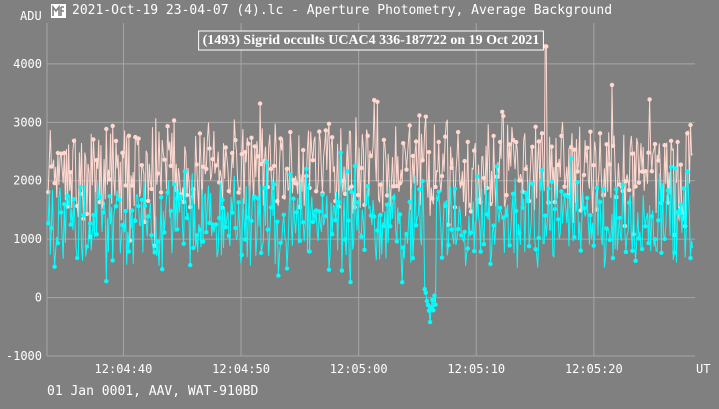 Image resolution: width=719 pixels, height=409 pixels. Describe the element at coordinates (241, 369) in the screenshot. I see `x-tick-label: 12:04:50` at that location.